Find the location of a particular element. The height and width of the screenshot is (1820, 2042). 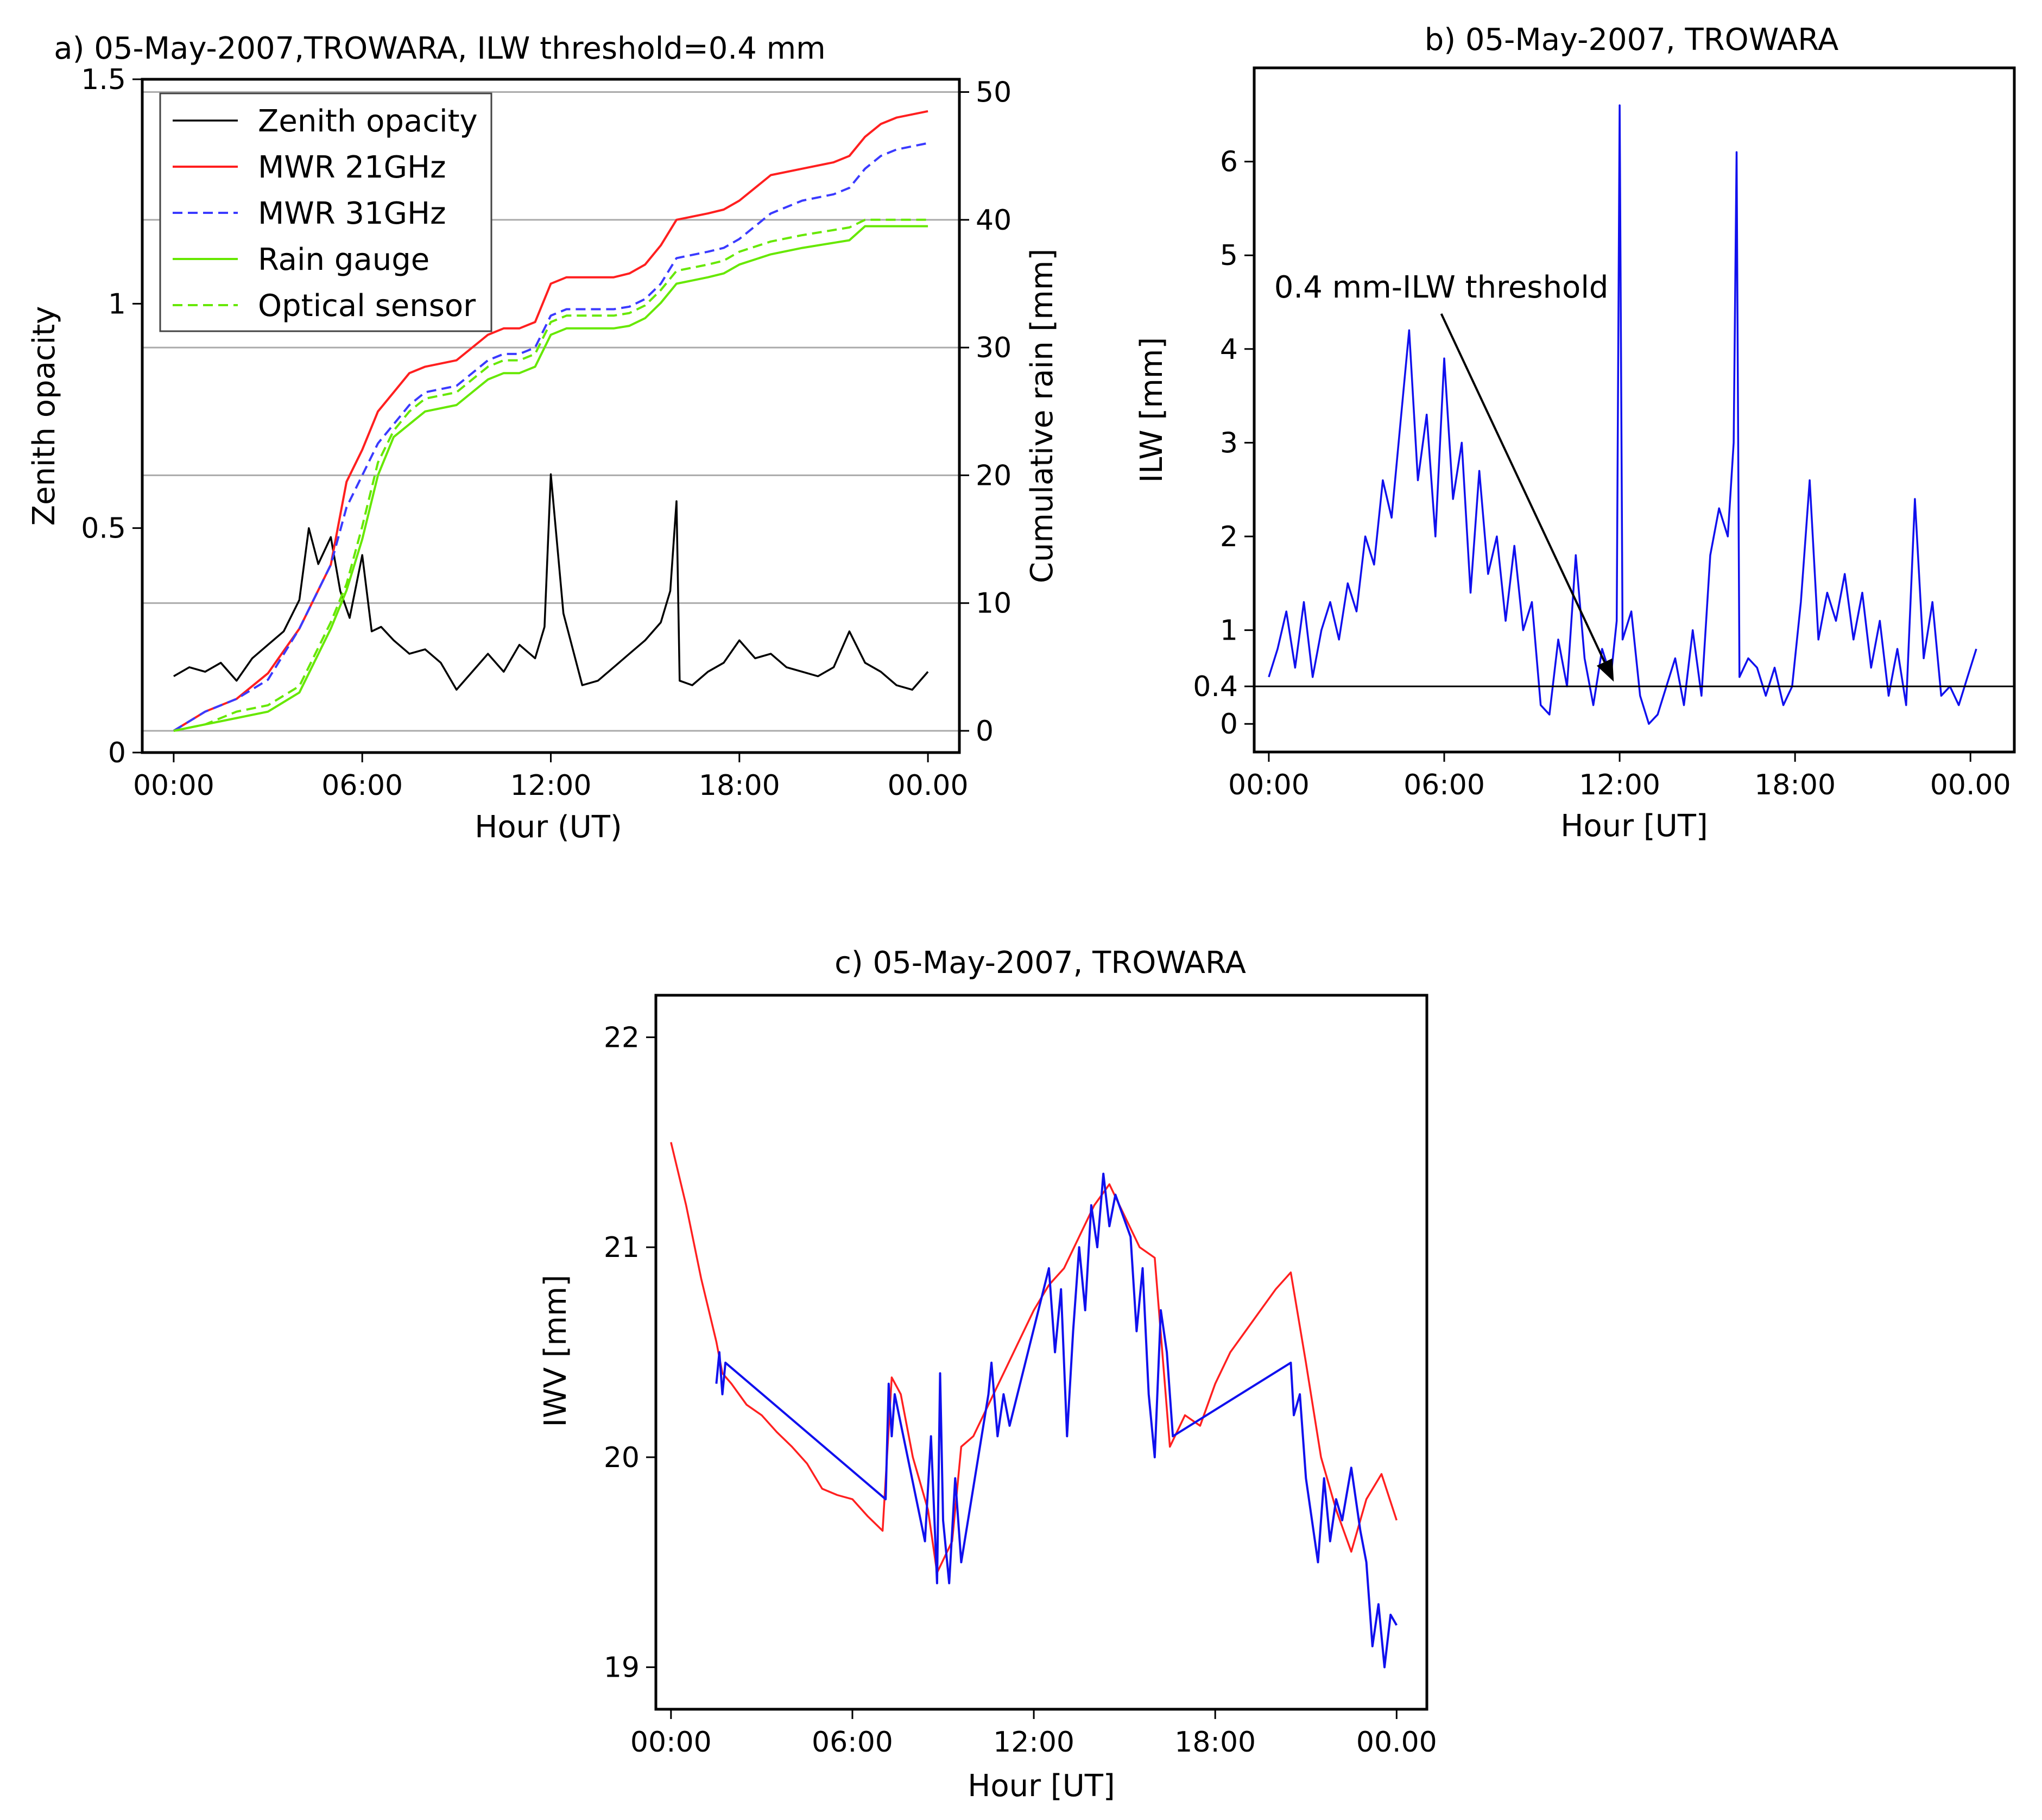

panel-a-x-axis: 00:00 06:00 12:00 18:00 00.00 is located at coordinates (551, 777).